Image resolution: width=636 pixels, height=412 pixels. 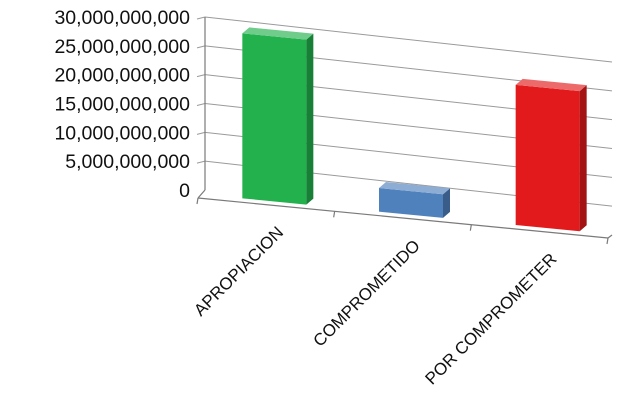 What do you see at coordinates (122, 76) in the screenshot?
I see `y-tick-label: 20,000,000,000` at bounding box center [122, 76].